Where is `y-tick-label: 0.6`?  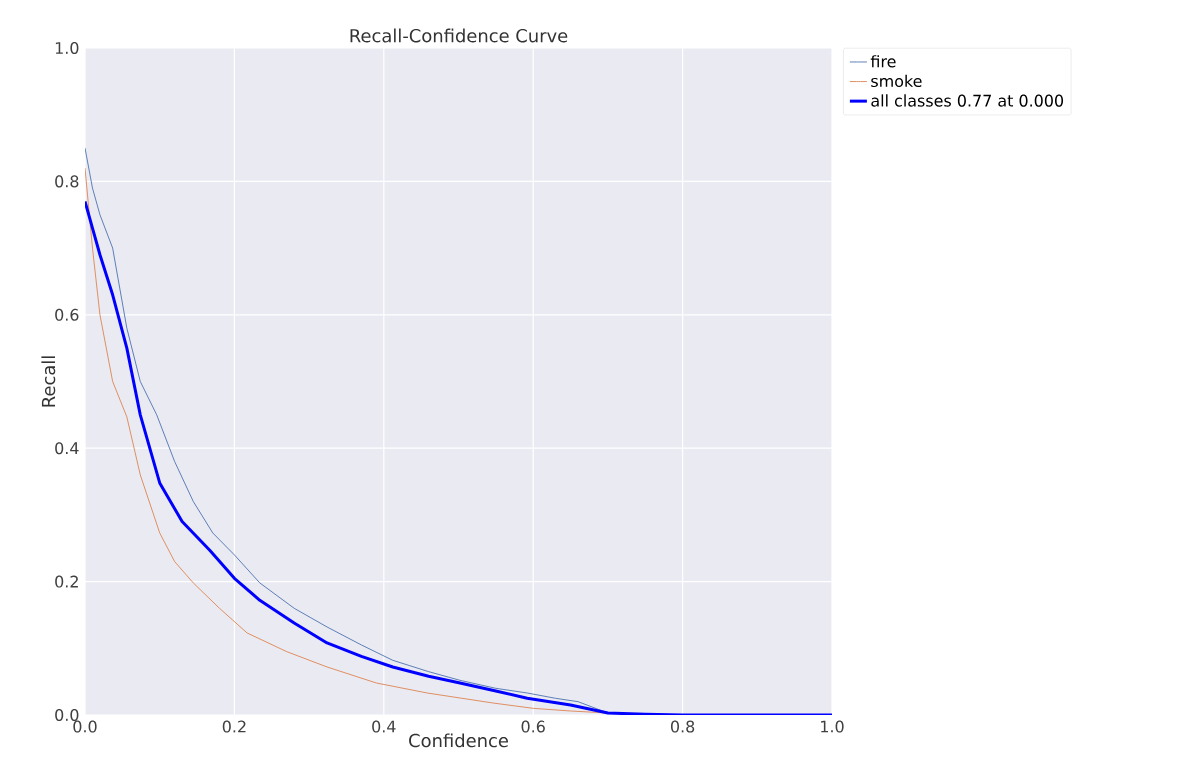 y-tick-label: 0.6 is located at coordinates (67, 314).